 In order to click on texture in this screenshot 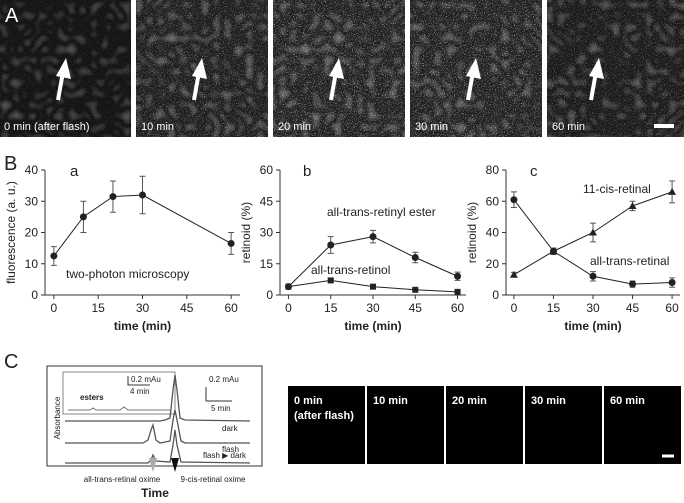, I will do `click(615, 68)`.